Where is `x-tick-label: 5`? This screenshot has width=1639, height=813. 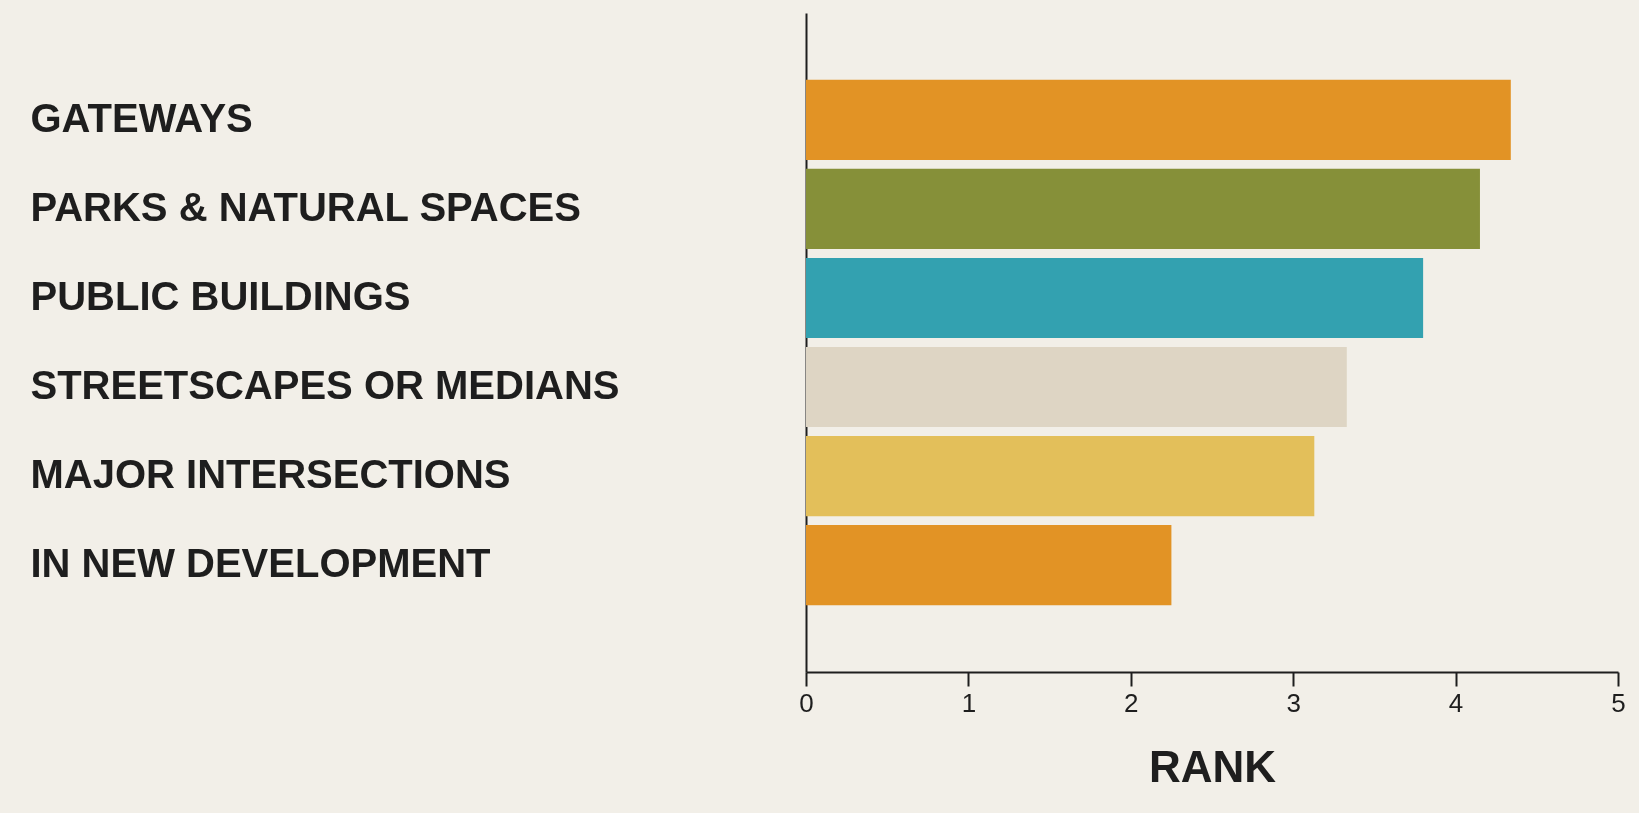 x-tick-label: 5 is located at coordinates (1618, 702).